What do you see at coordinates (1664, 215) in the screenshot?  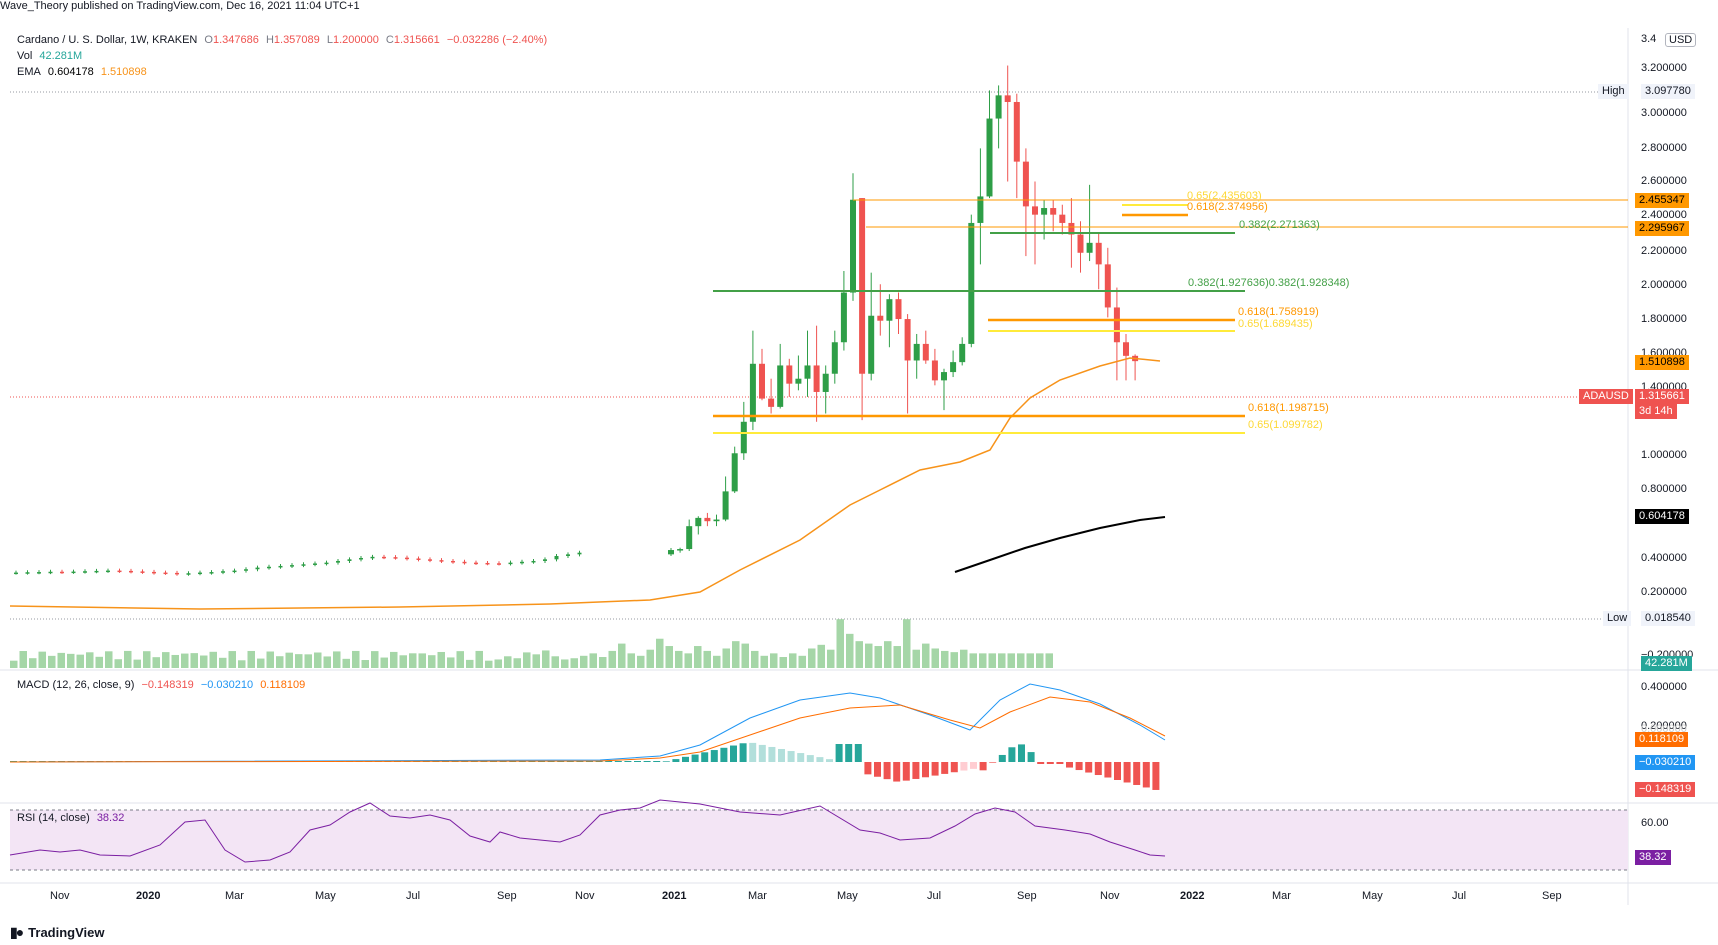 I see `price-tick: 2.400000` at bounding box center [1664, 215].